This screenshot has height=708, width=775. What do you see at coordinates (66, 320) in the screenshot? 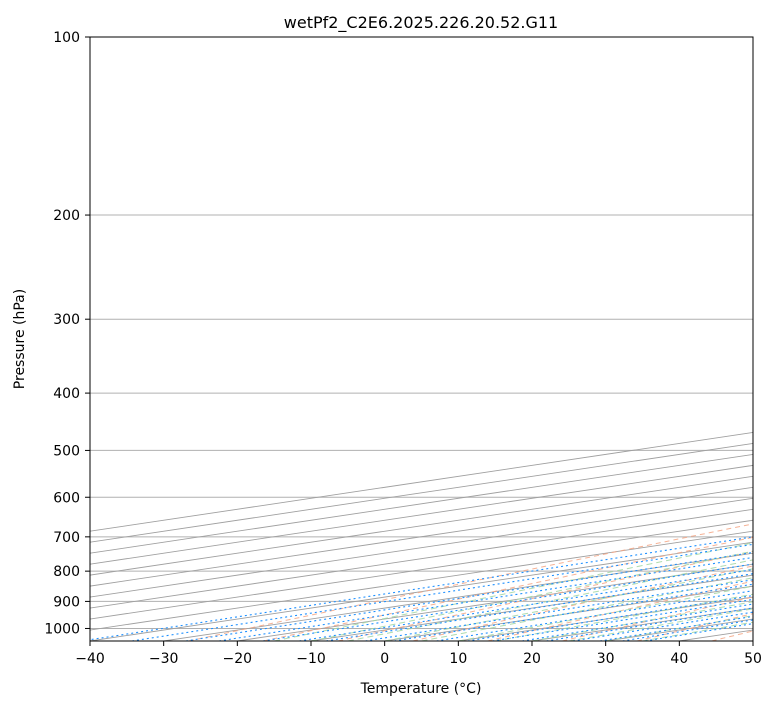
I see `y-tick-label: 300` at bounding box center [66, 320].